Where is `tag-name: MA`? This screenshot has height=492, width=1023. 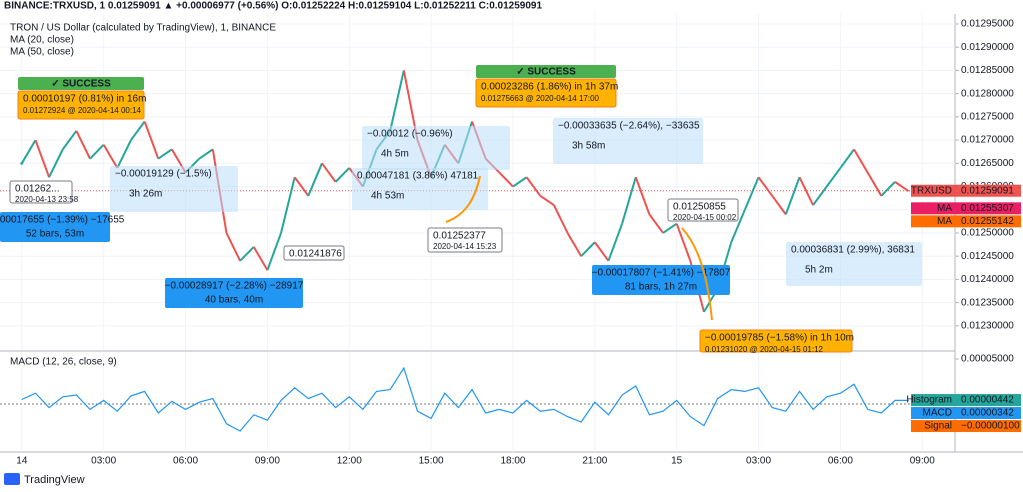 tag-name: MA is located at coordinates (944, 221).